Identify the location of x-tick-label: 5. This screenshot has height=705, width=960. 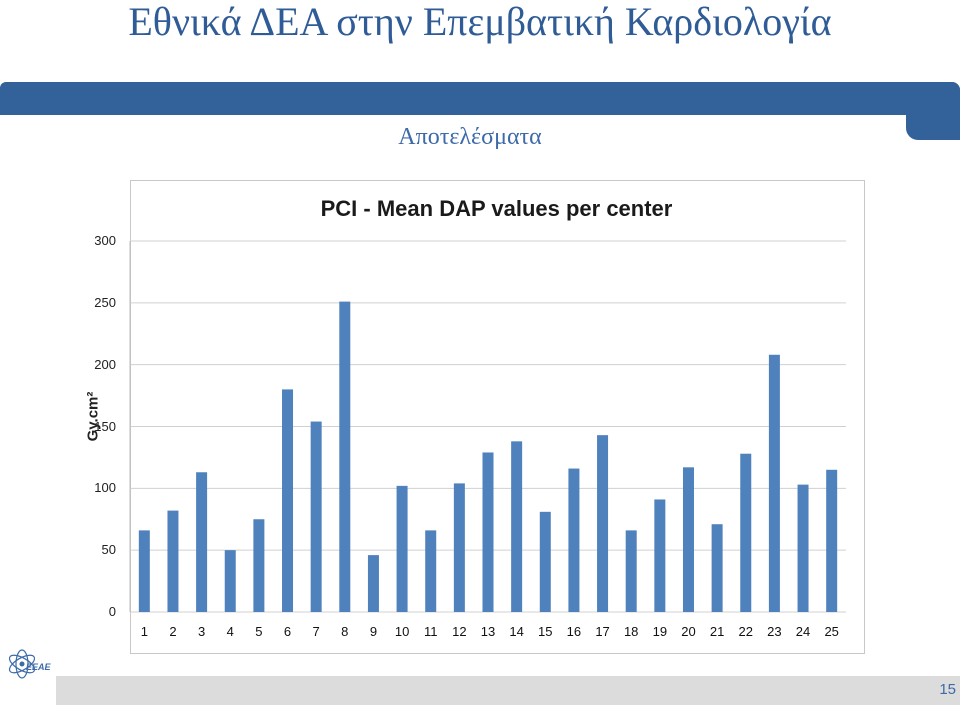
(259, 631).